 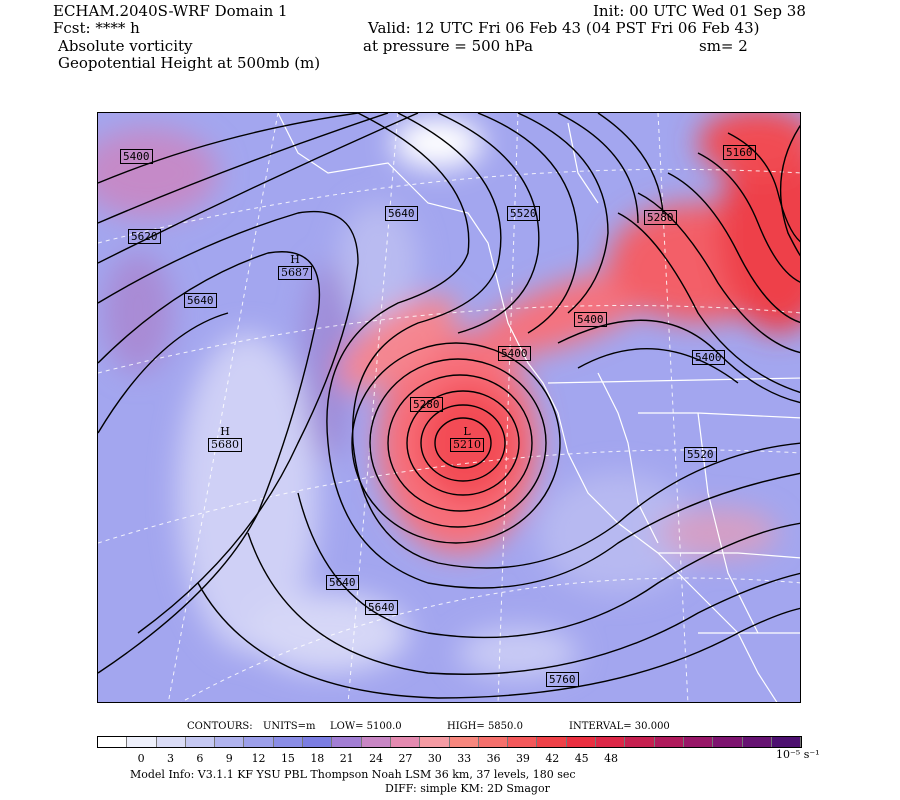 What do you see at coordinates (346, 758) in the screenshot?
I see `color-scale-tick-label: 21` at bounding box center [346, 758].